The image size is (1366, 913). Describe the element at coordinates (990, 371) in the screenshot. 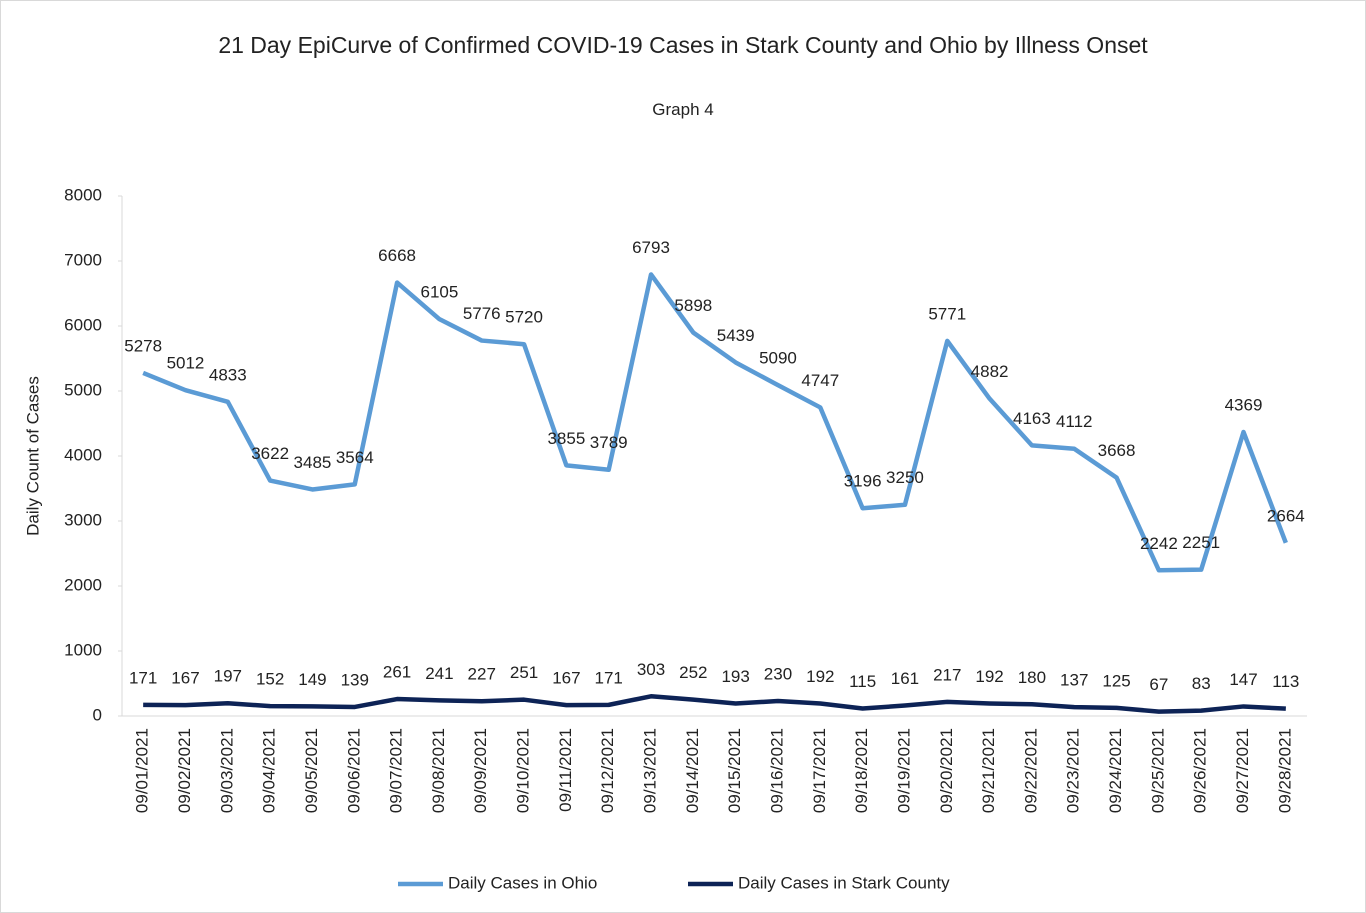

I see `data-label: 4882` at that location.